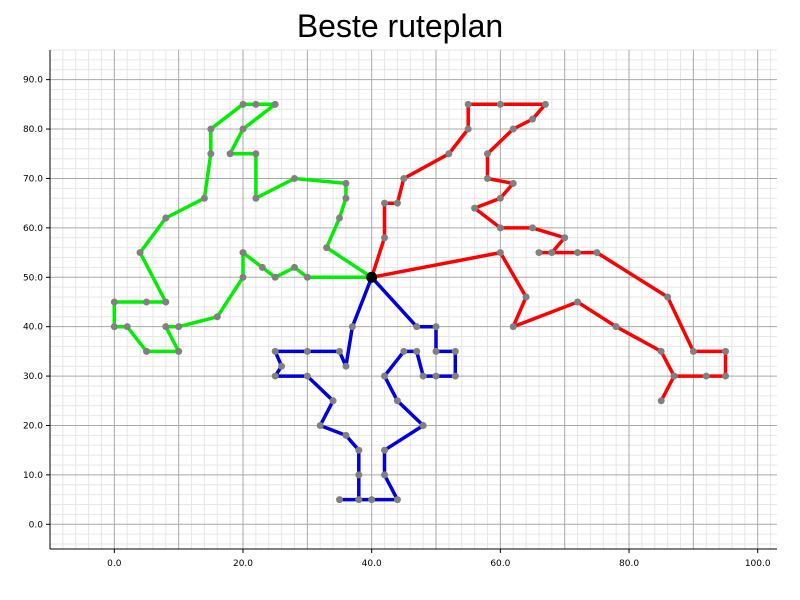 The image size is (800, 600). Describe the element at coordinates (629, 564) in the screenshot. I see `x-tick-label: 80.0` at that location.